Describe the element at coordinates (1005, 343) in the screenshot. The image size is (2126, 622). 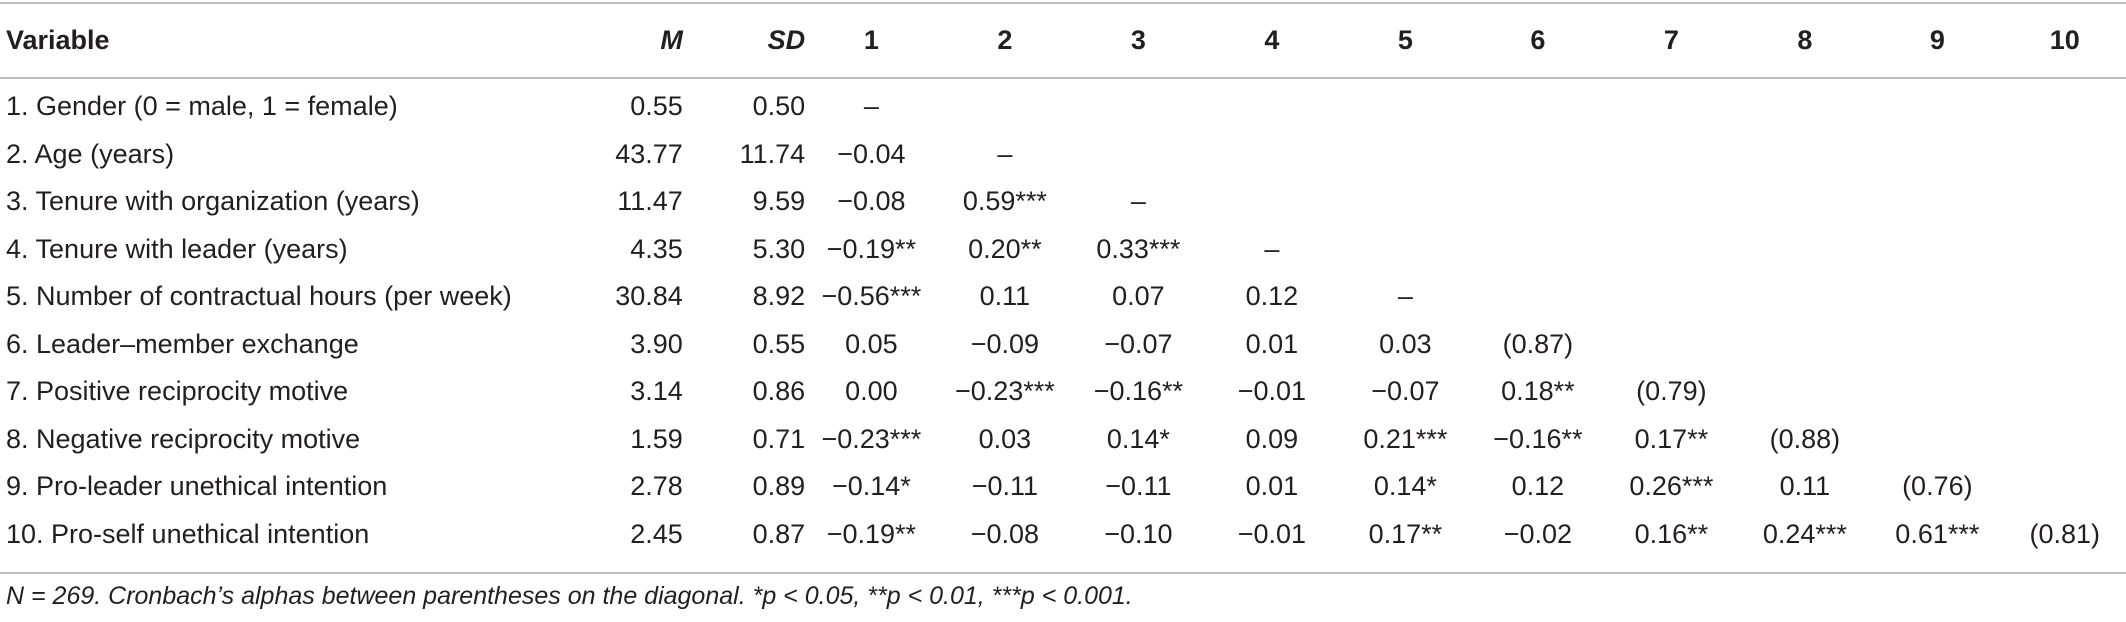
I see `correlation-cell: −0.09` at that location.